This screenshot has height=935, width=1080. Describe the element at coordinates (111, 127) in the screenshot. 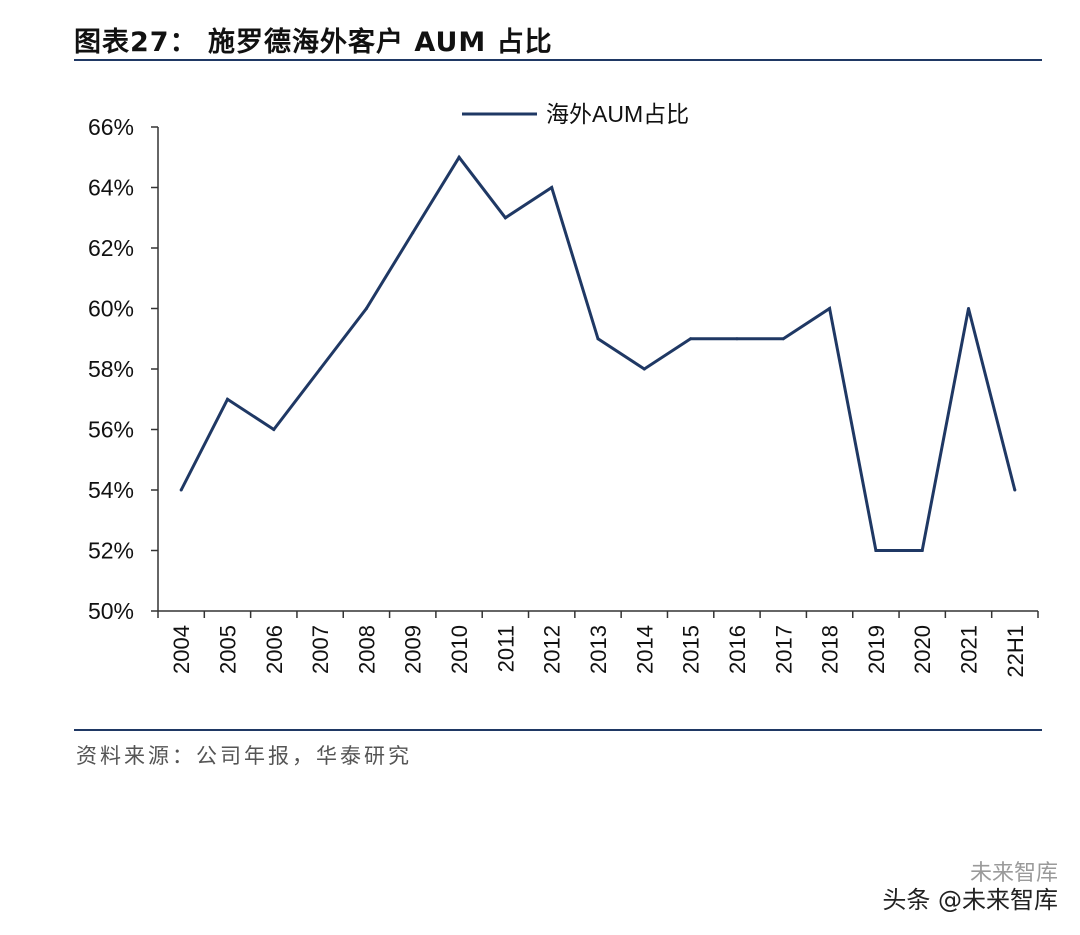

I see `y-tick-label: 66%` at that location.